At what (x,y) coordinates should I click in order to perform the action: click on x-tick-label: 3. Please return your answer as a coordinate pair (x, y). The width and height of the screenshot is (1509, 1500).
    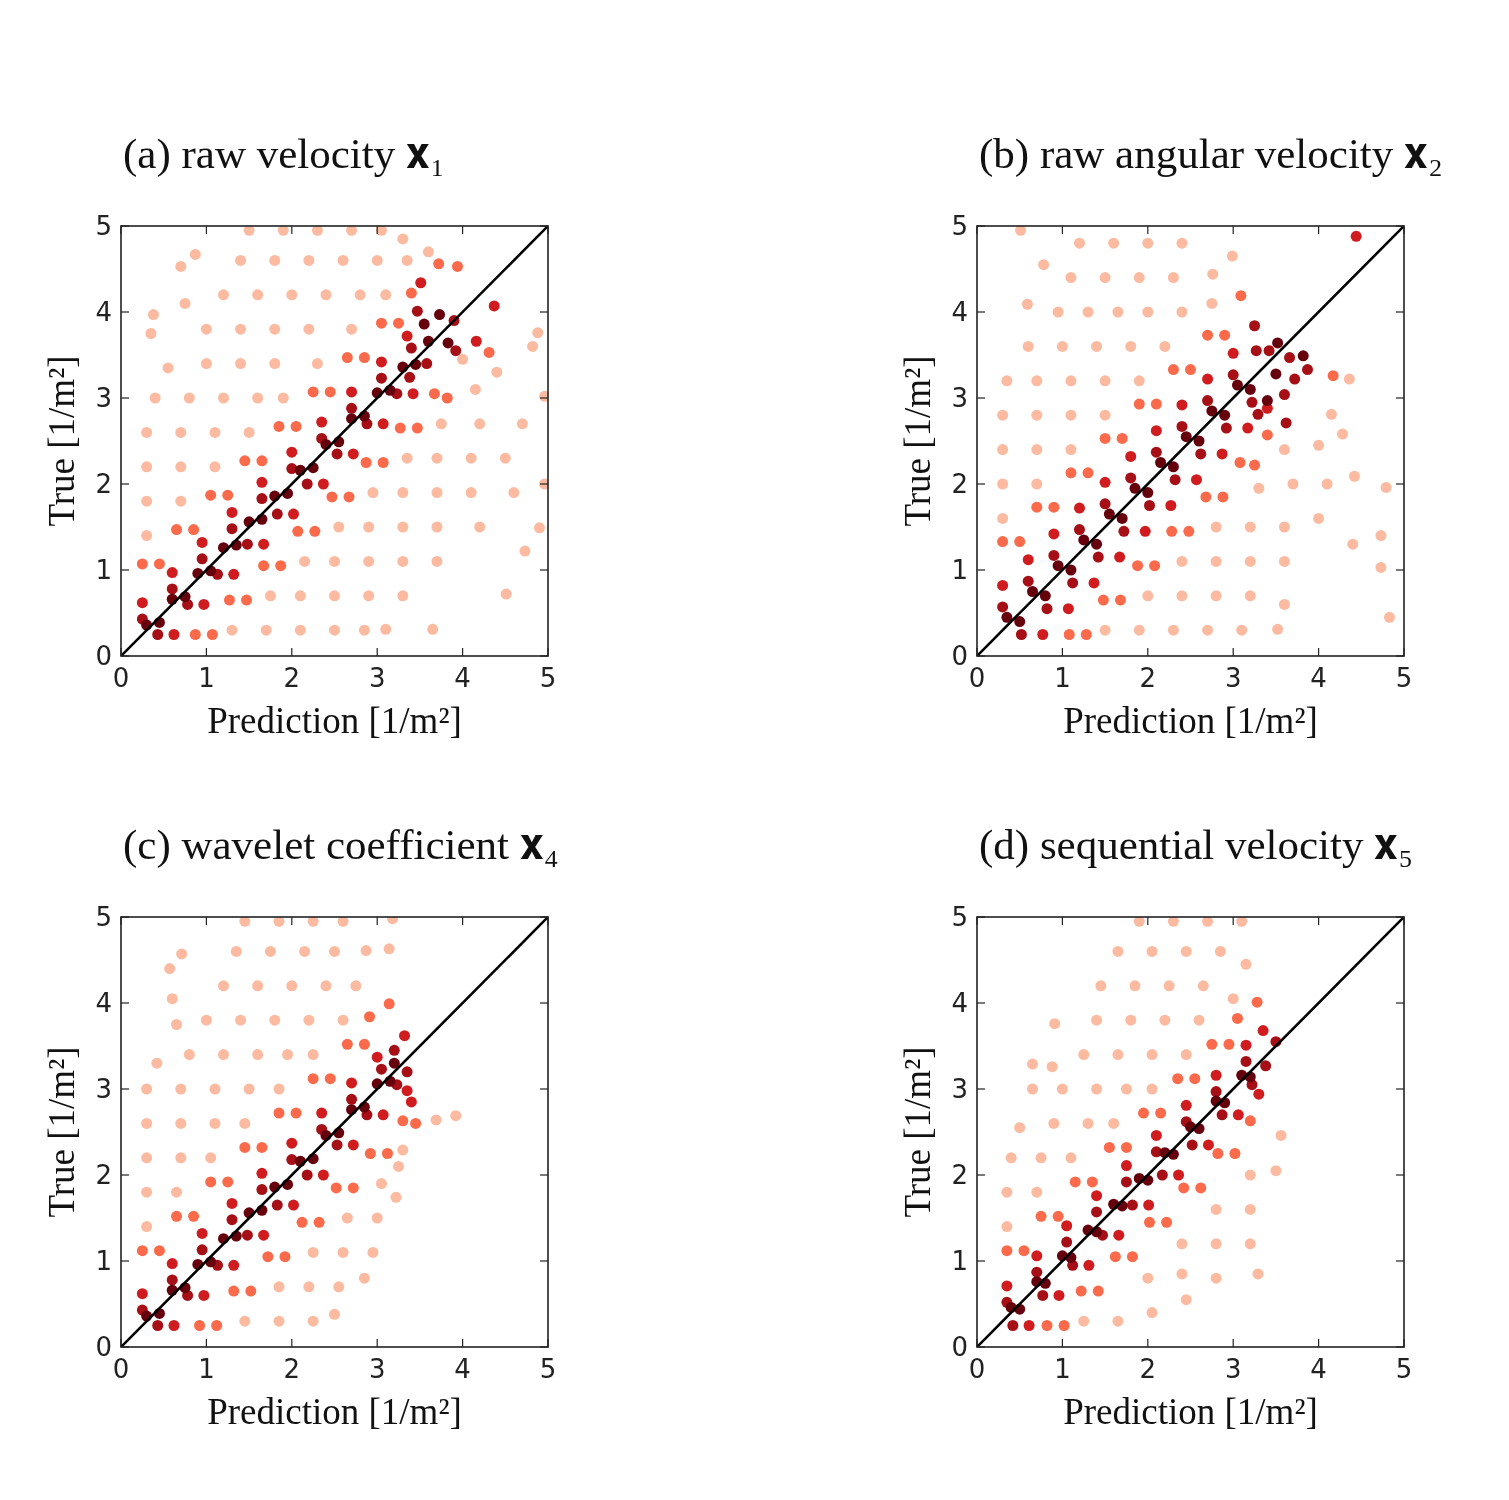
    Looking at the image, I should click on (1233, 1369).